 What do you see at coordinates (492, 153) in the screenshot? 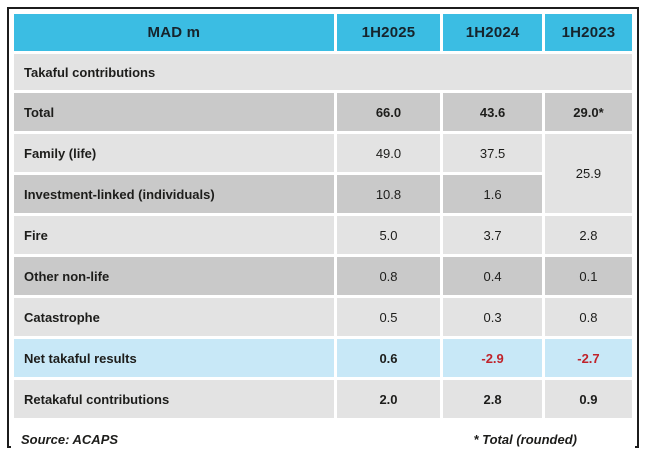
I see `cell-family-1h2024: 37.5` at bounding box center [492, 153].